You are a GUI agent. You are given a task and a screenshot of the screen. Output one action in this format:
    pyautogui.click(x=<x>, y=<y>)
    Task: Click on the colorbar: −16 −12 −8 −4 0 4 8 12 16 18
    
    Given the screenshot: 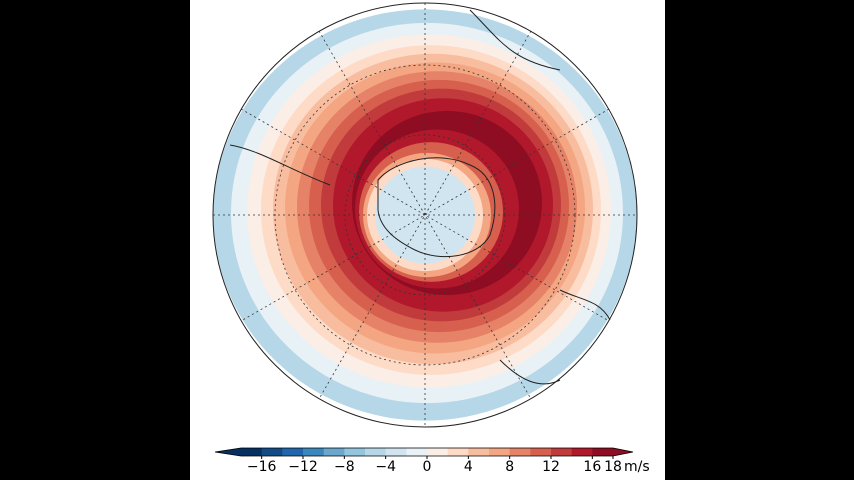 What is the action you would take?
    pyautogui.click(x=424, y=461)
    